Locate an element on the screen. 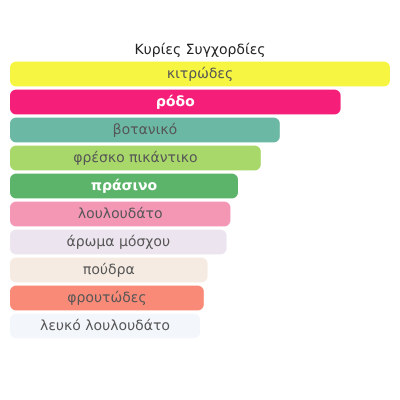 This screenshot has height=400, width=400. y-tick-label: βοτανικό is located at coordinates (145, 130).